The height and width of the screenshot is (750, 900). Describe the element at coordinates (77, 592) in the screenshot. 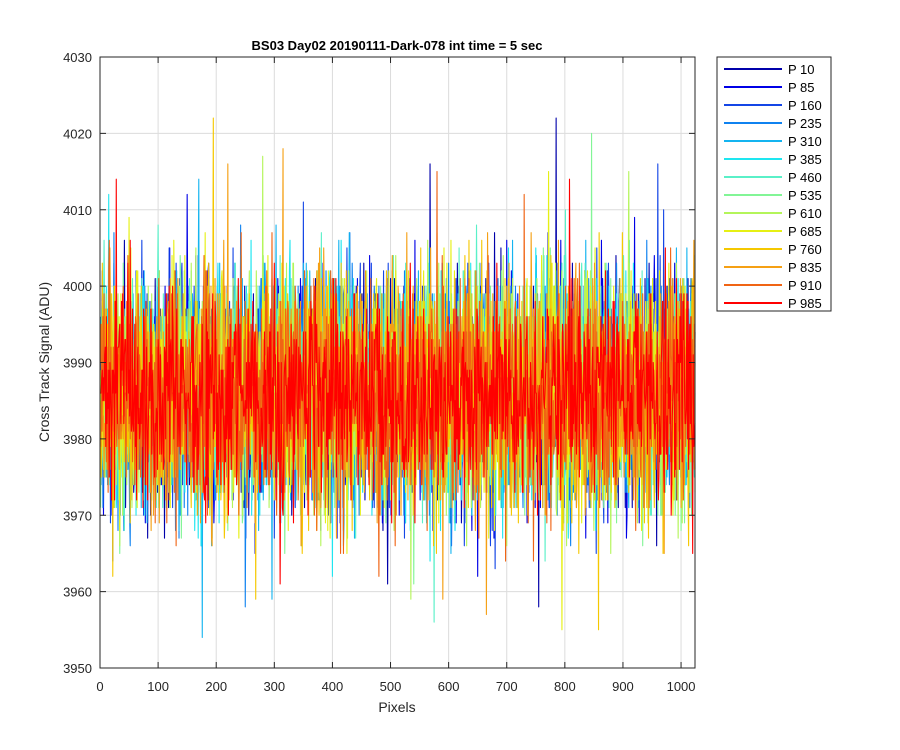

I see `y-tick-label: 3960` at that location.